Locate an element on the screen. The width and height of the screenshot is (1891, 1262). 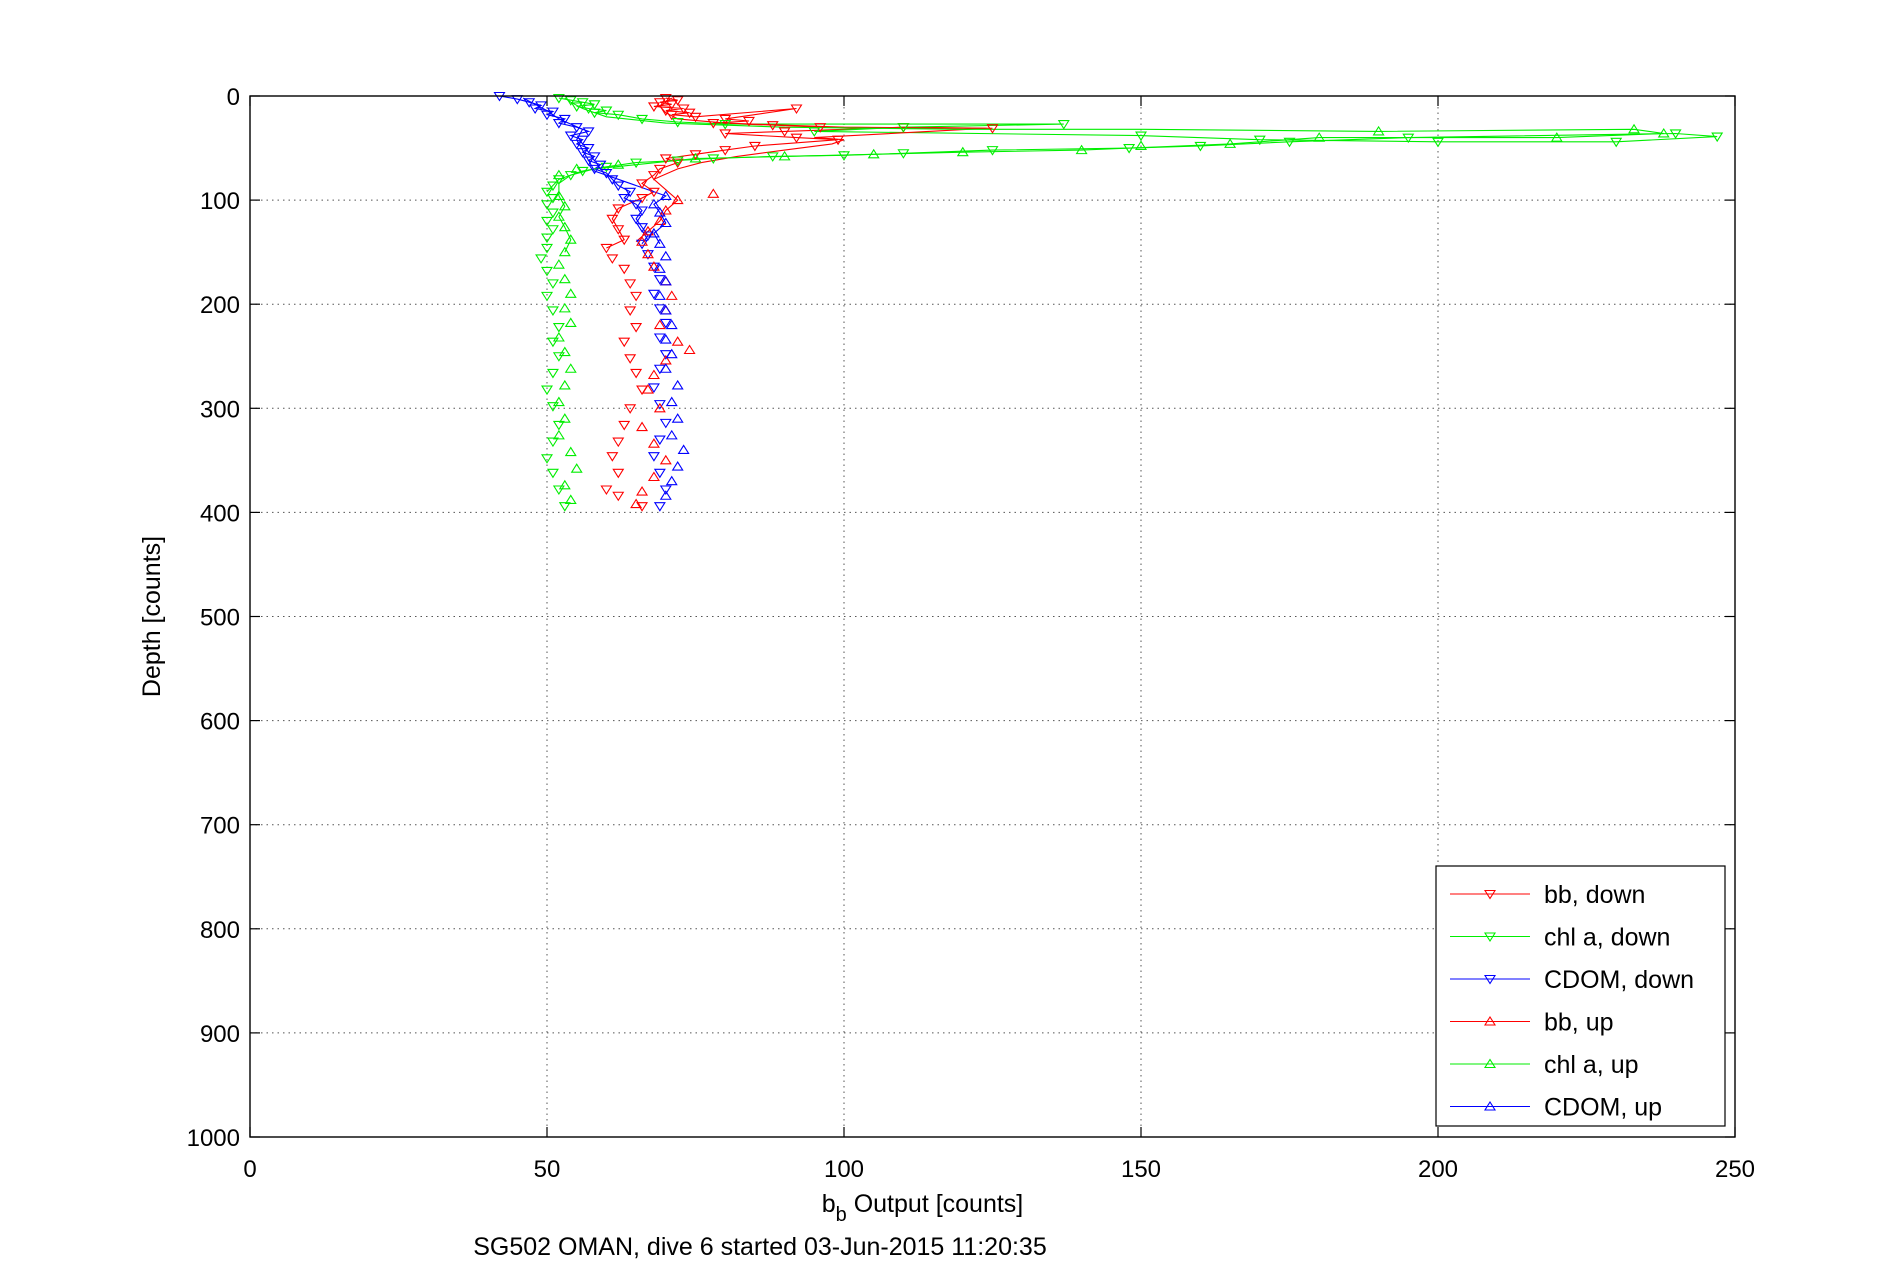
x-tick-label: 250 is located at coordinates (1735, 1169).